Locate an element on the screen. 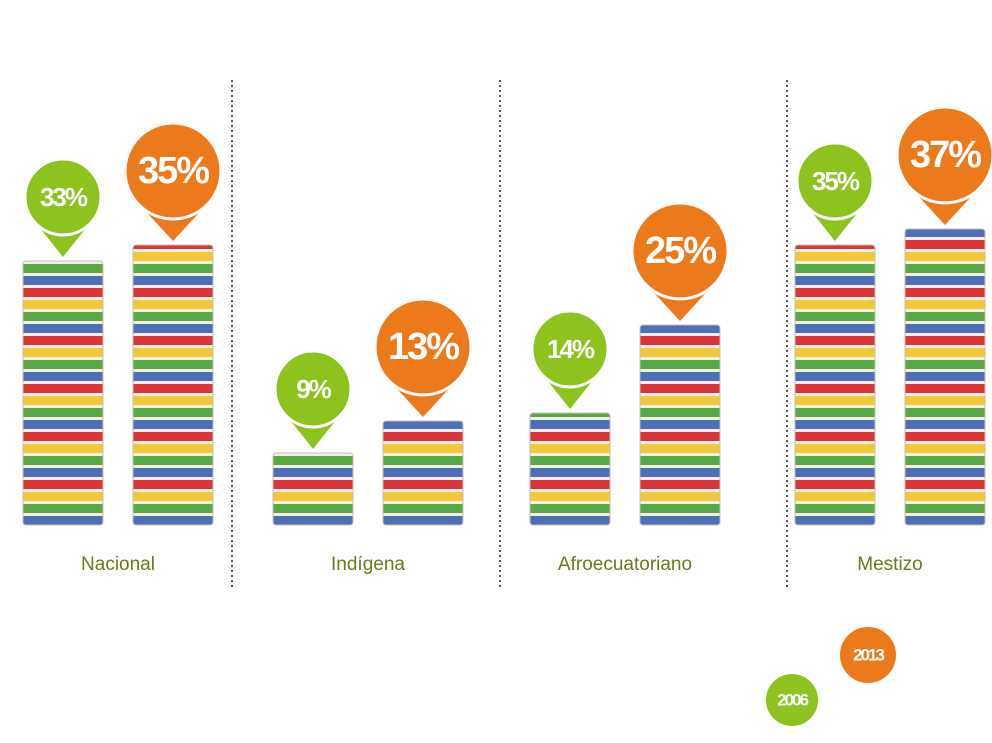 Image resolution: width=992 pixels, height=743 pixels. value-label: 14% is located at coordinates (571, 349).